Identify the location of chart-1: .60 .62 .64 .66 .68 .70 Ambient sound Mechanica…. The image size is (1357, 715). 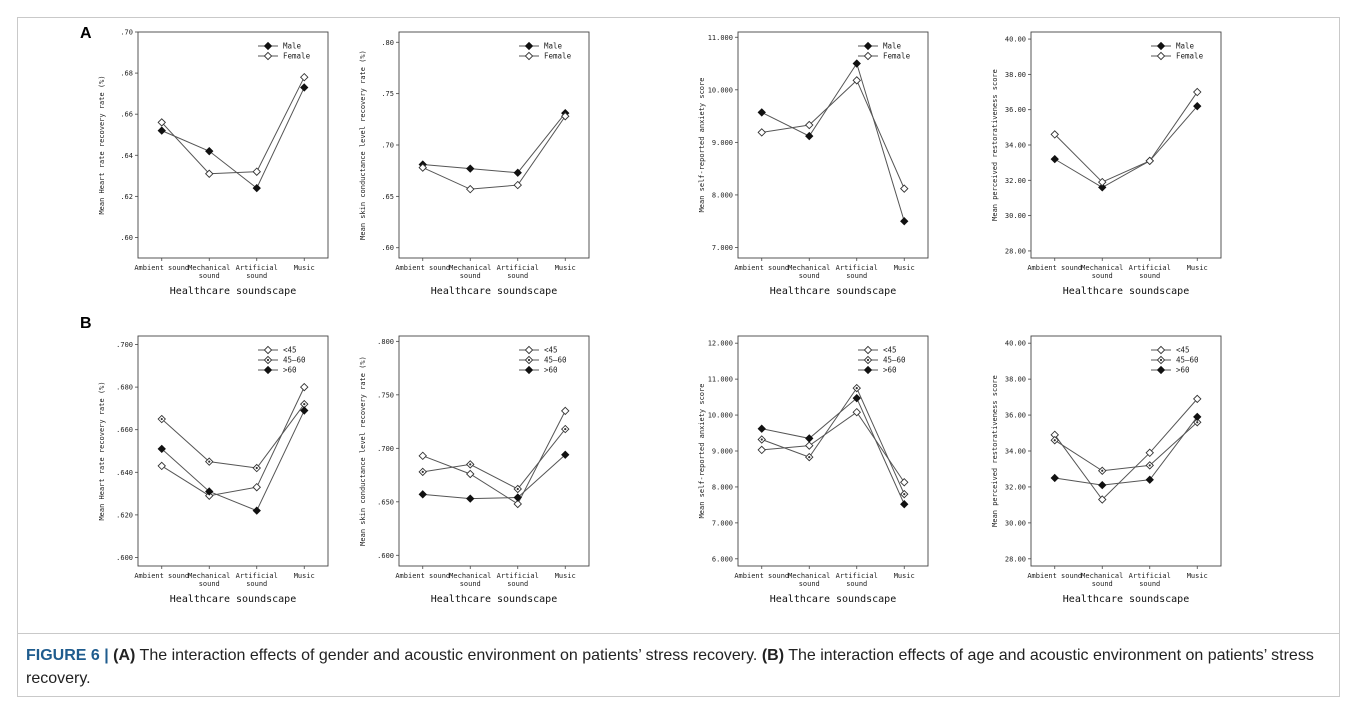
(213, 163).